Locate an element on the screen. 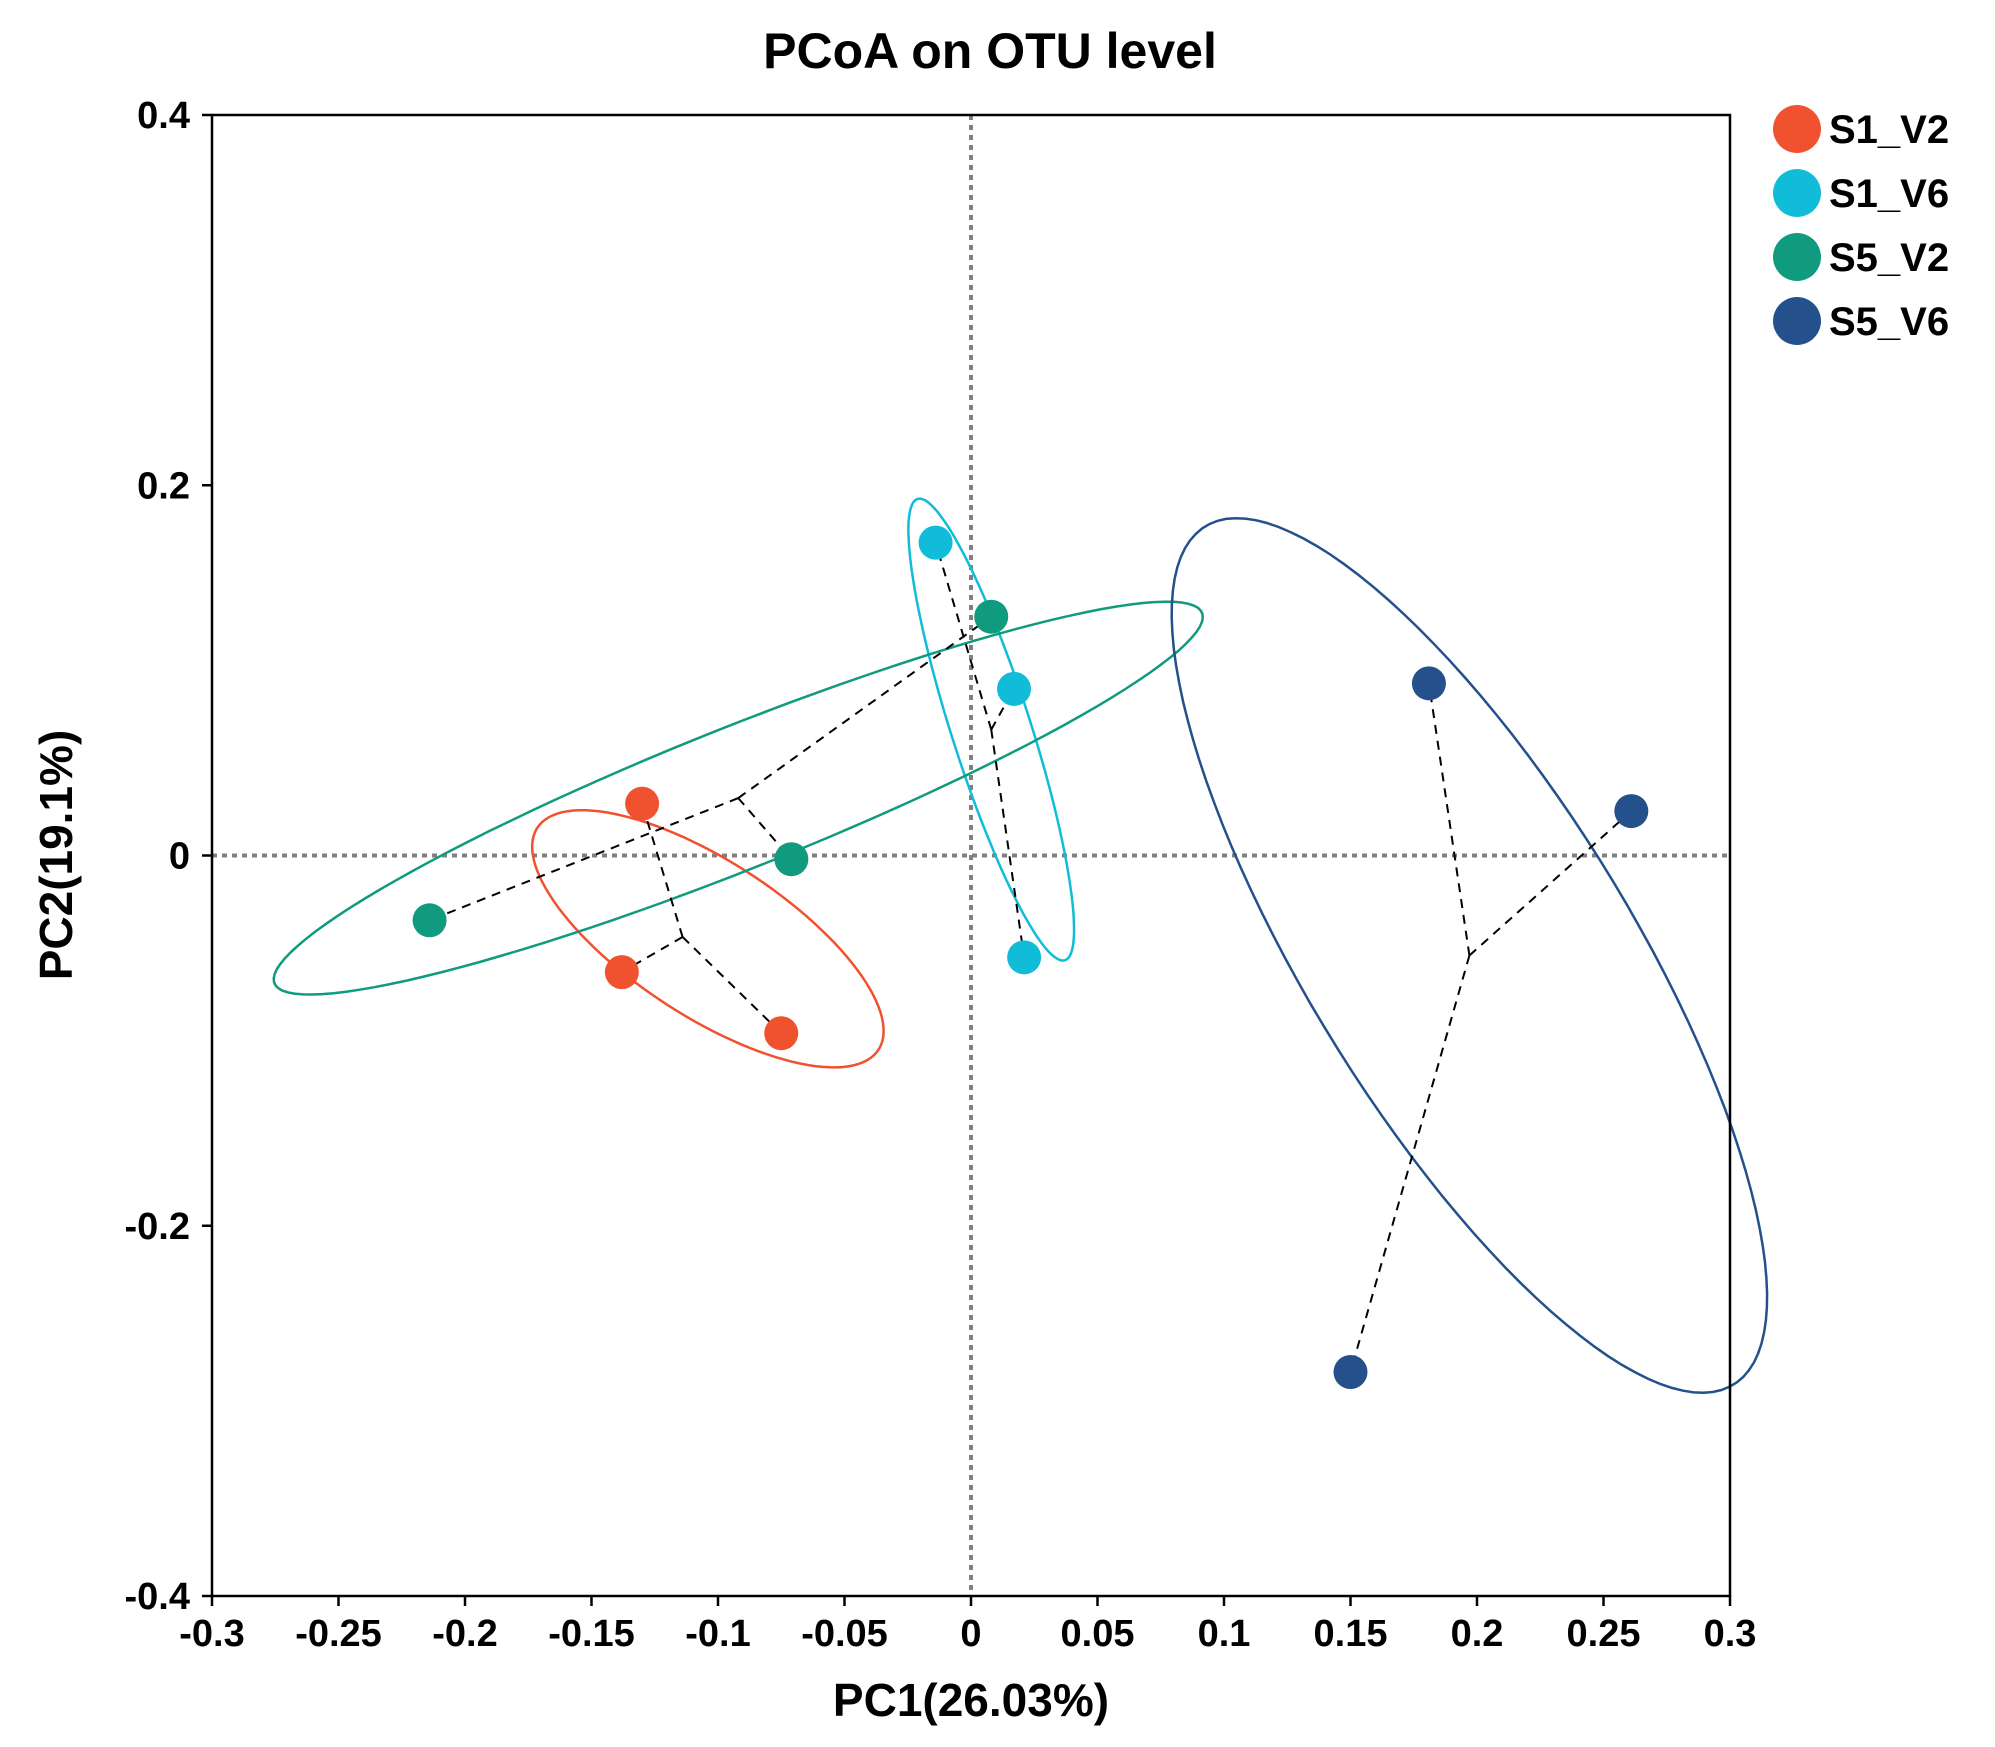 The width and height of the screenshot is (1995, 1747). legend-label-s1-v6: S1_V6 is located at coordinates (1889, 194).